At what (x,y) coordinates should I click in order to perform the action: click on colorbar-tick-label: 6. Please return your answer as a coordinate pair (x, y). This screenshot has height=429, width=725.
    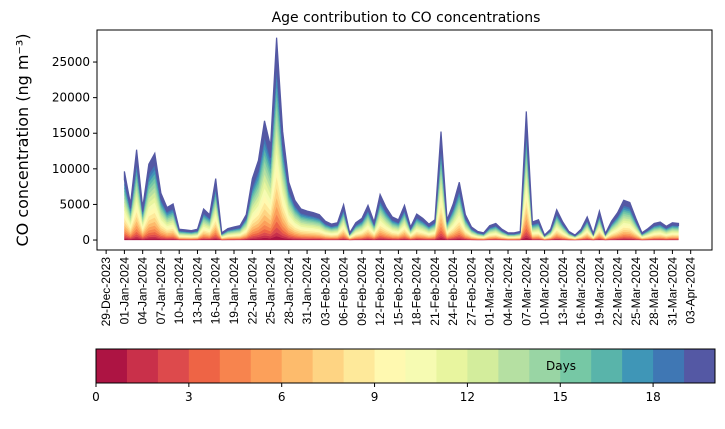
    Looking at the image, I should click on (282, 397).